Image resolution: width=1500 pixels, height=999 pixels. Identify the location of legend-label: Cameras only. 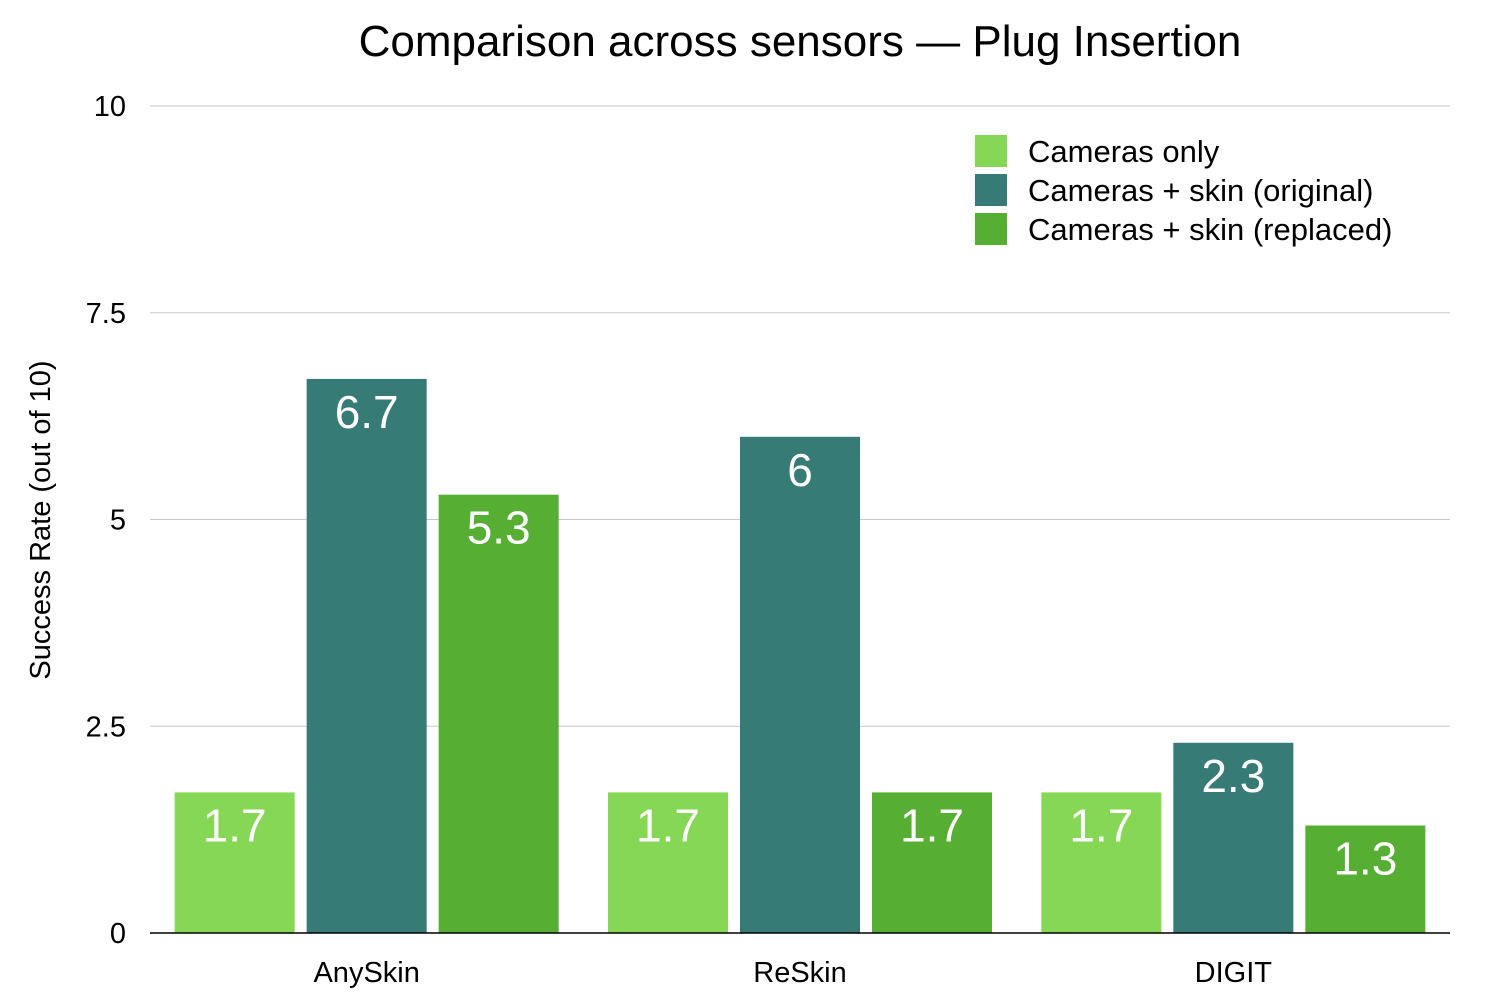
(1124, 151).